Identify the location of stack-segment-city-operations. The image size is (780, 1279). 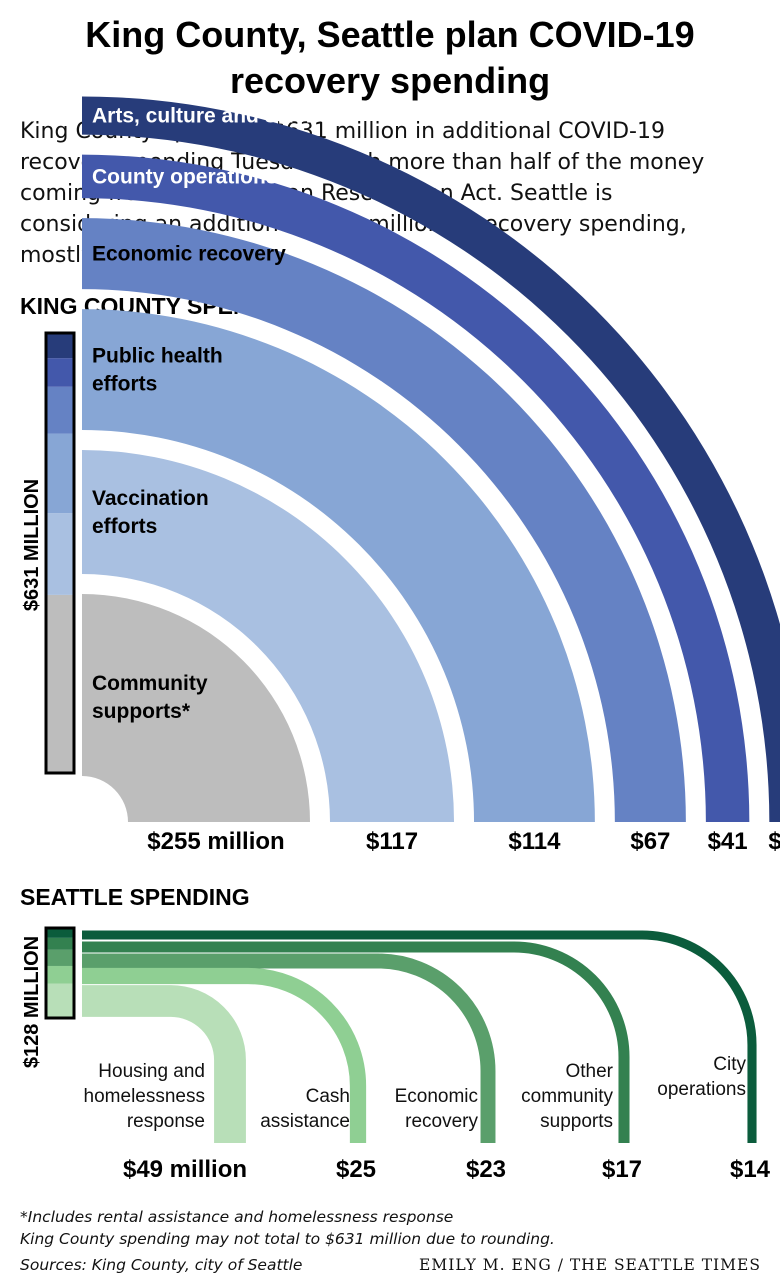
(60, 933).